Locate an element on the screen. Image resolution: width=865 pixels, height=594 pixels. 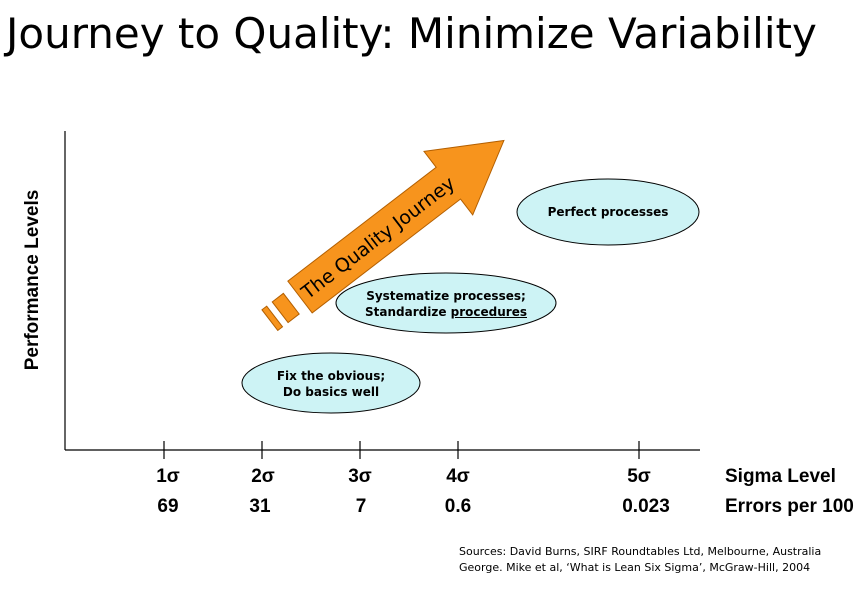
stage-perfect-line1: Perfect processes is located at coordinates (608, 212).